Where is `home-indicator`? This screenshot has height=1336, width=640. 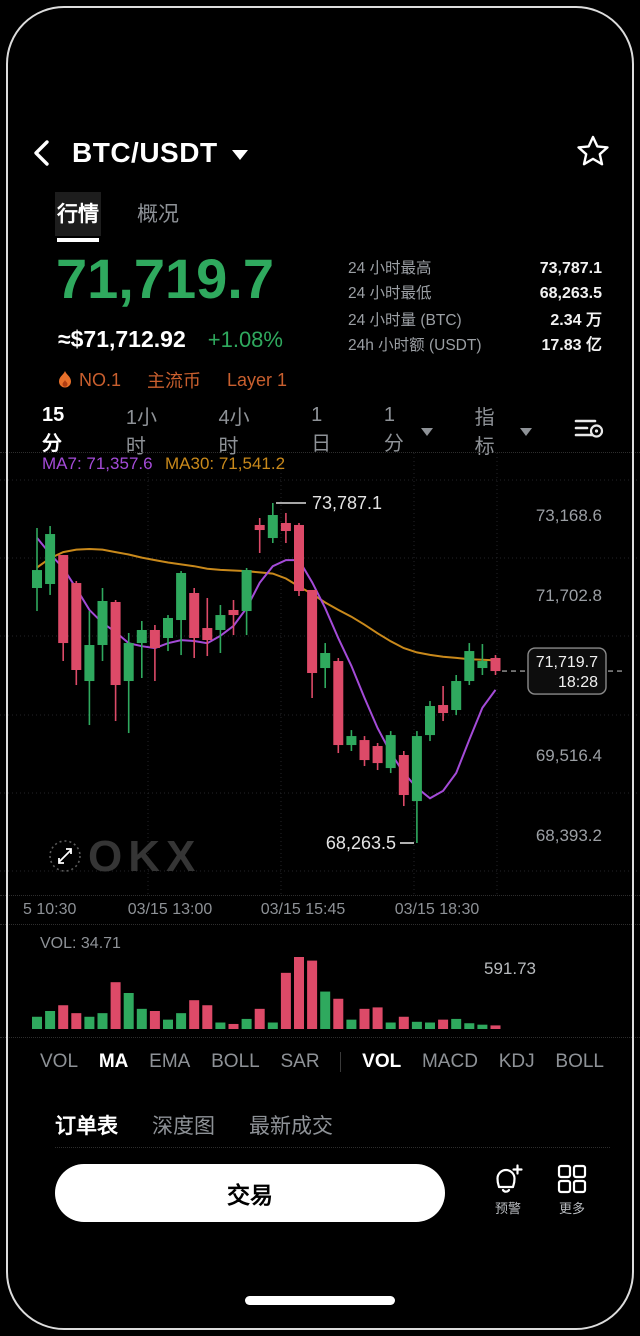 home-indicator is located at coordinates (320, 1300).